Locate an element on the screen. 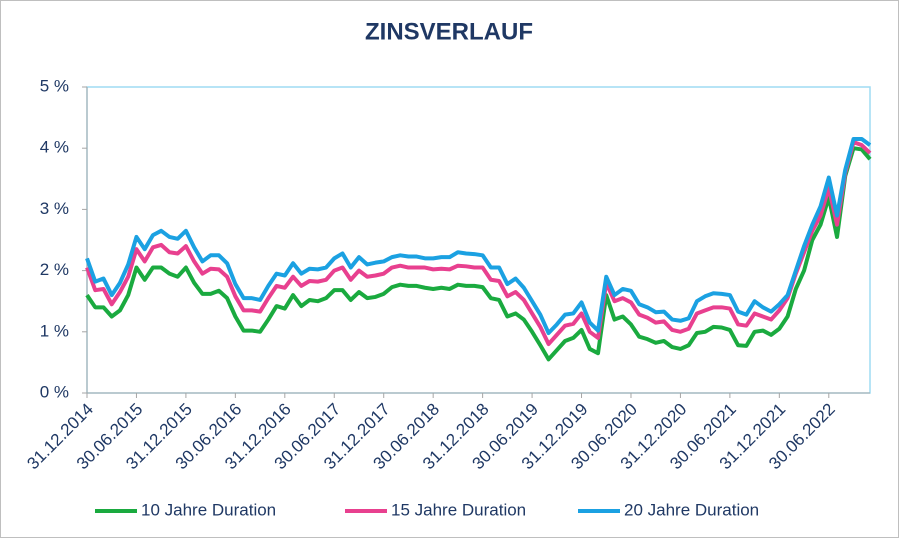 The image size is (899, 538). y-tick-label: 0 % is located at coordinates (54, 391).